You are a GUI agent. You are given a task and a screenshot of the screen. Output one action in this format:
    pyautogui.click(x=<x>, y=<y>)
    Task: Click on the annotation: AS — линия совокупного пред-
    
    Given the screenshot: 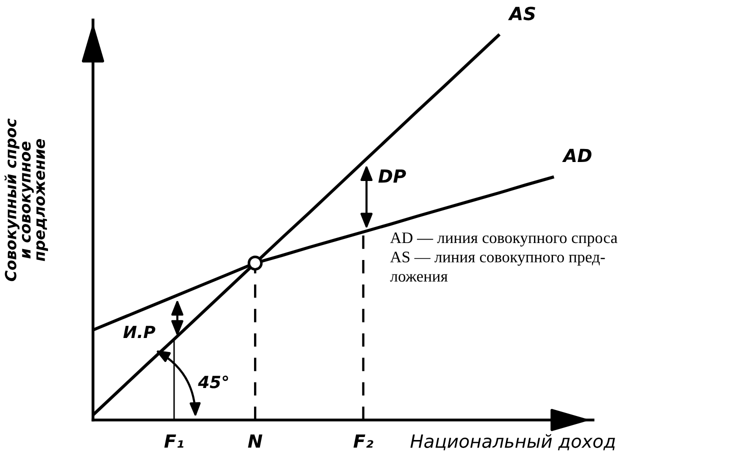 What is the action you would take?
    pyautogui.click(x=497, y=259)
    